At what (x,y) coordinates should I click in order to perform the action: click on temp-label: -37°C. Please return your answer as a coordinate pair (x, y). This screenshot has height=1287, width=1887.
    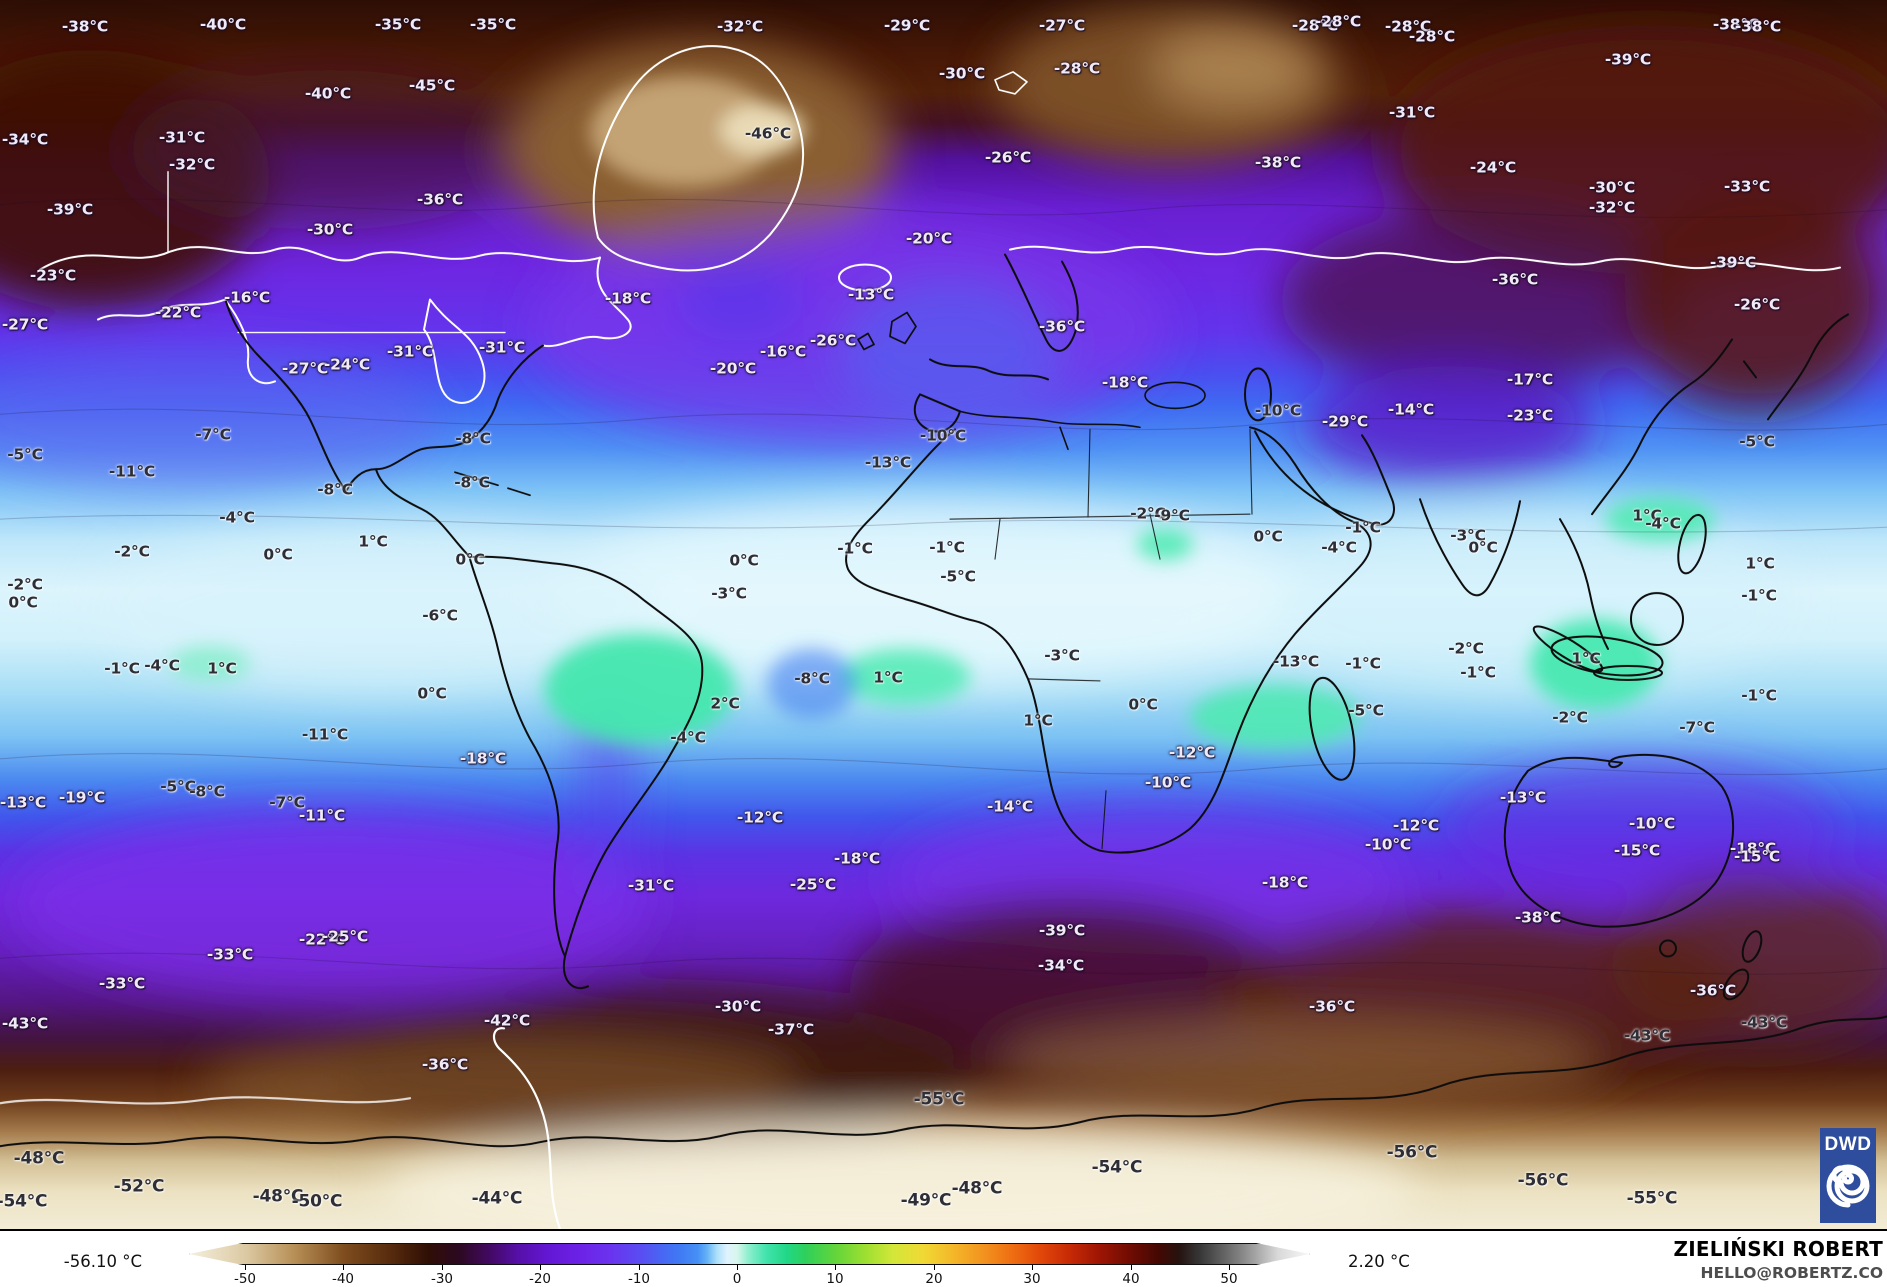
    Looking at the image, I should click on (791, 1029).